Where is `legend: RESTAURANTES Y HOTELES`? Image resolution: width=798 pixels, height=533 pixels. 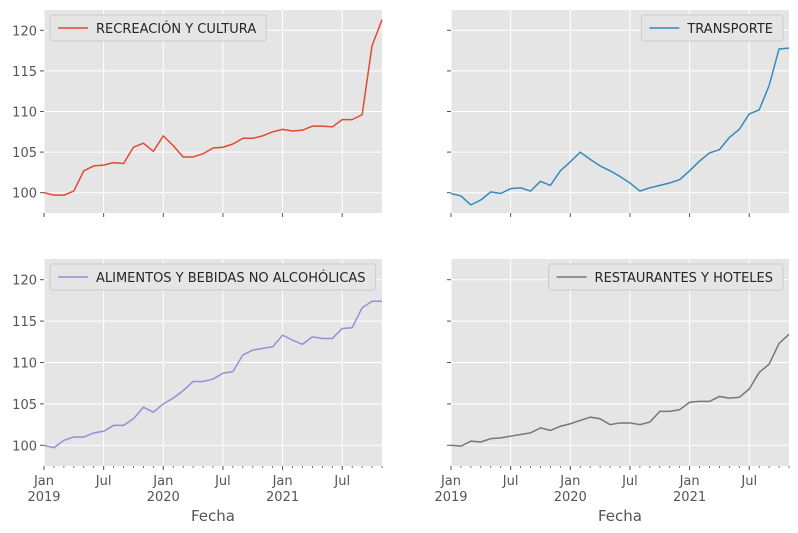
legend: RESTAURANTES Y HOTELES is located at coordinates (666, 277).